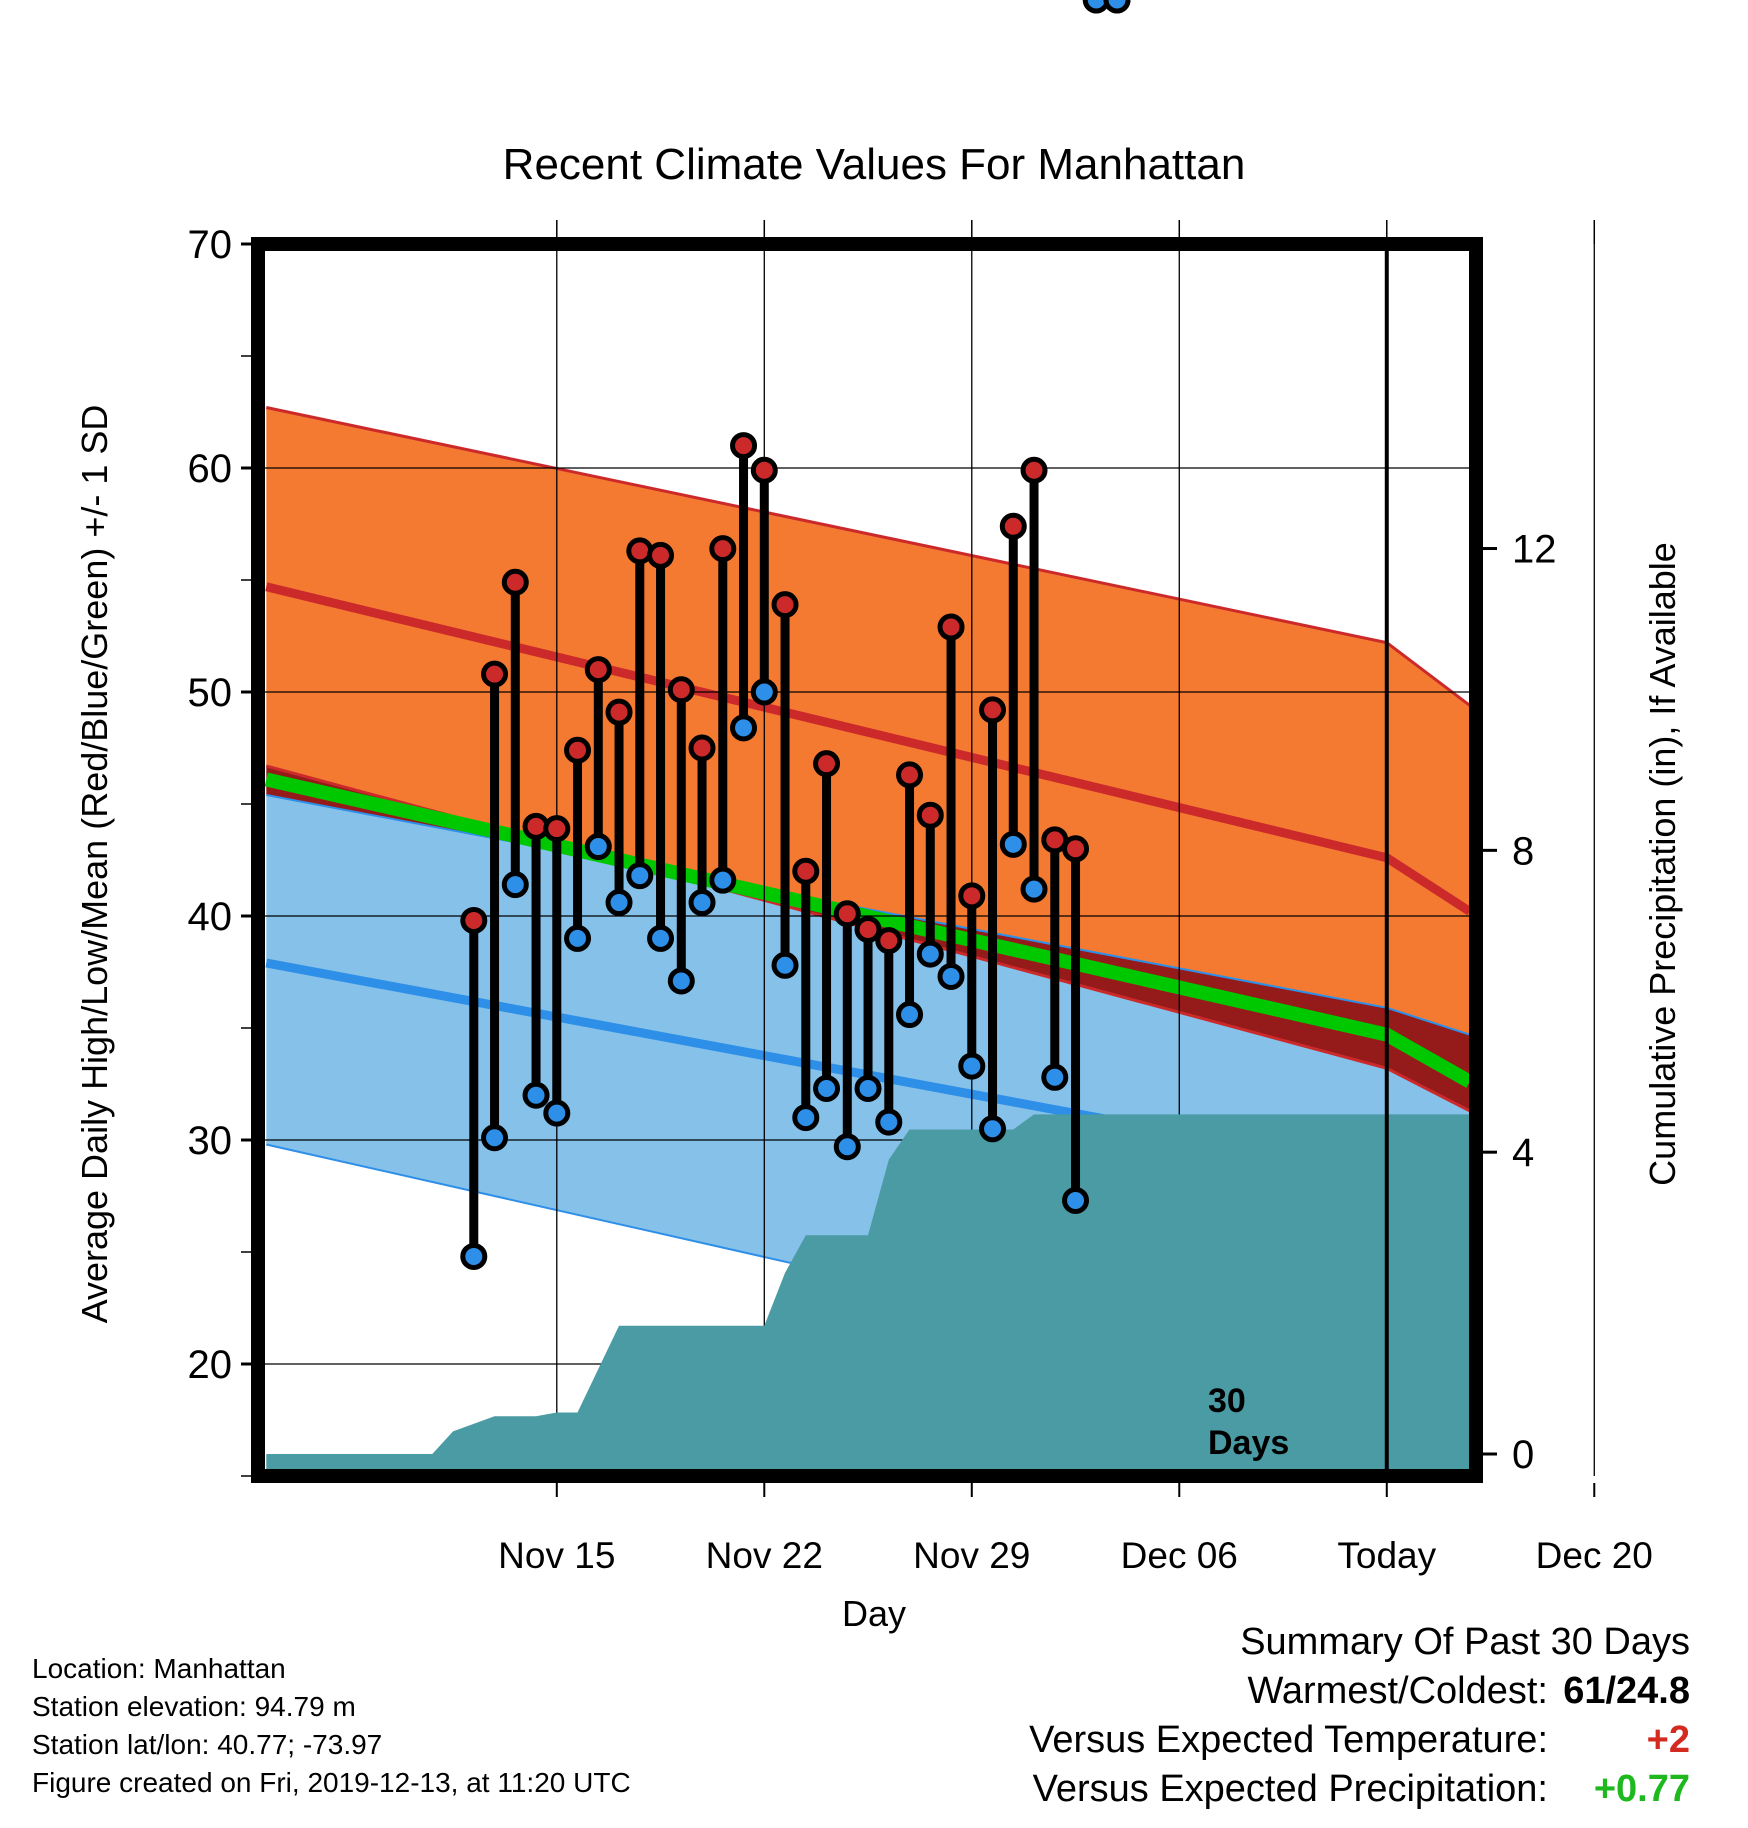 The height and width of the screenshot is (1828, 1748). What do you see at coordinates (764, 1555) in the screenshot?
I see `x-tick-label: Nov 22` at bounding box center [764, 1555].